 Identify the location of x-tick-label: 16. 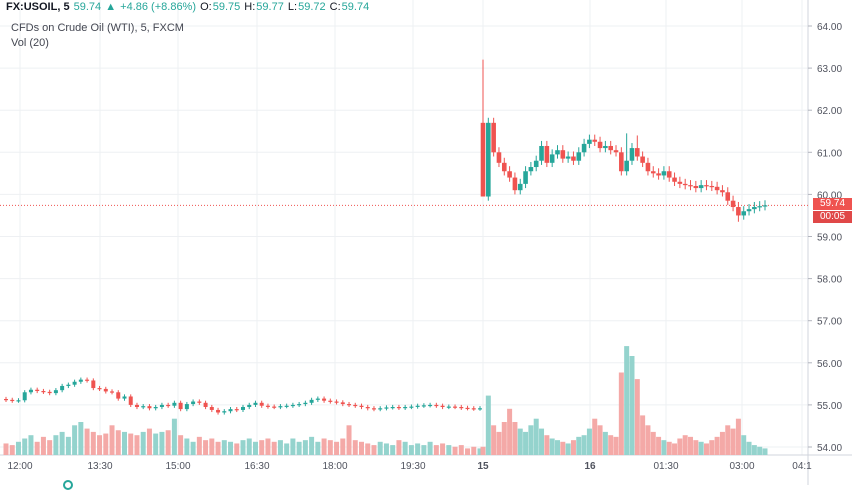
(590, 466).